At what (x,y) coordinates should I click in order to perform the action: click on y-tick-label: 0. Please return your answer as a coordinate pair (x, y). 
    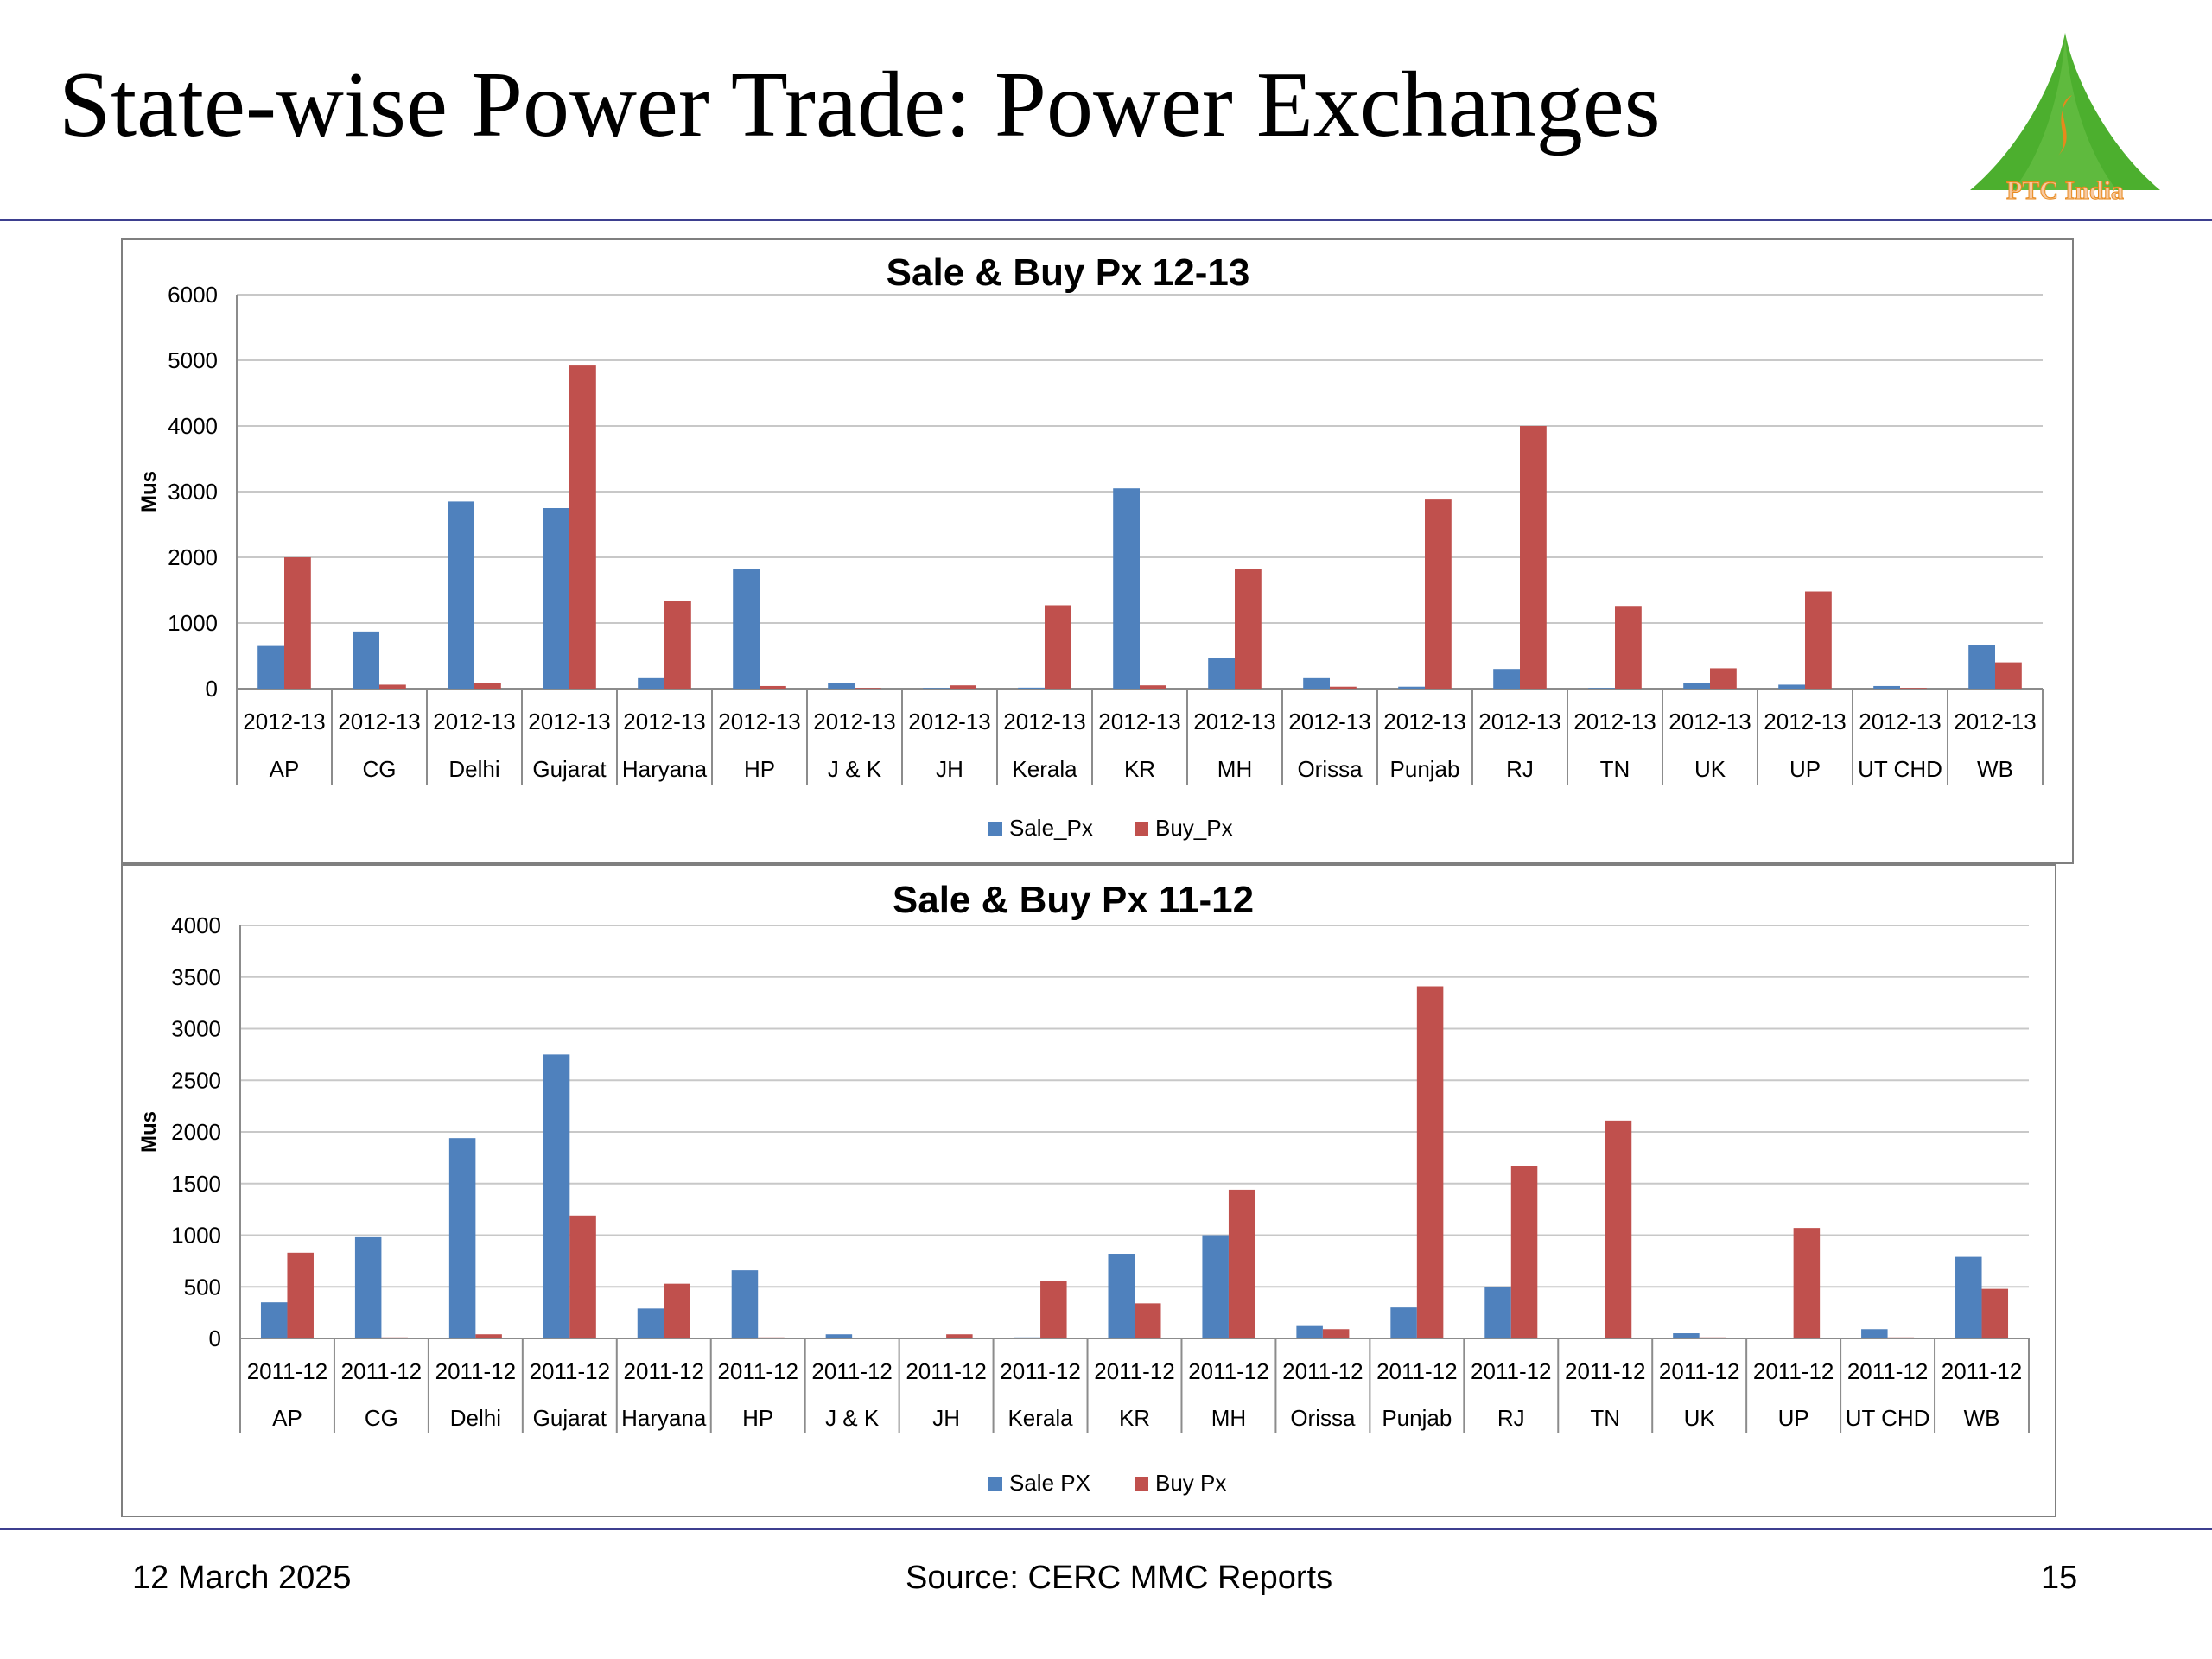
    Looking at the image, I should click on (212, 689).